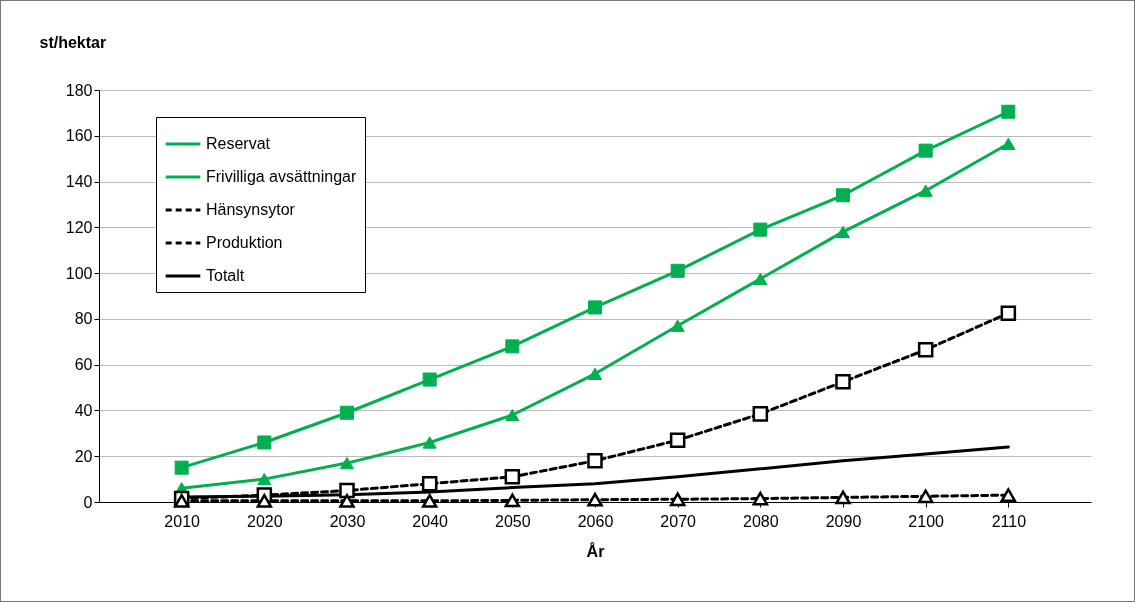  Describe the element at coordinates (281, 176) in the screenshot. I see `legend-label: Frivilliga avsättningar` at that location.